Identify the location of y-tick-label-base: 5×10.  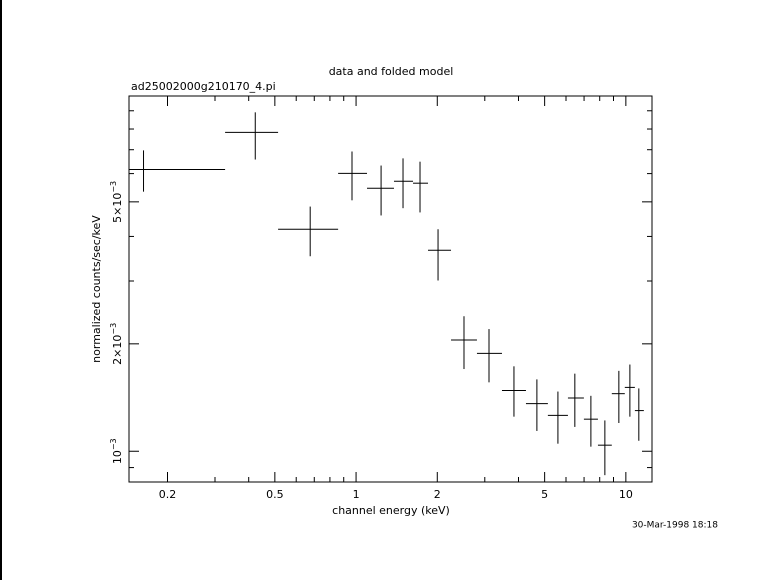
(117, 208).